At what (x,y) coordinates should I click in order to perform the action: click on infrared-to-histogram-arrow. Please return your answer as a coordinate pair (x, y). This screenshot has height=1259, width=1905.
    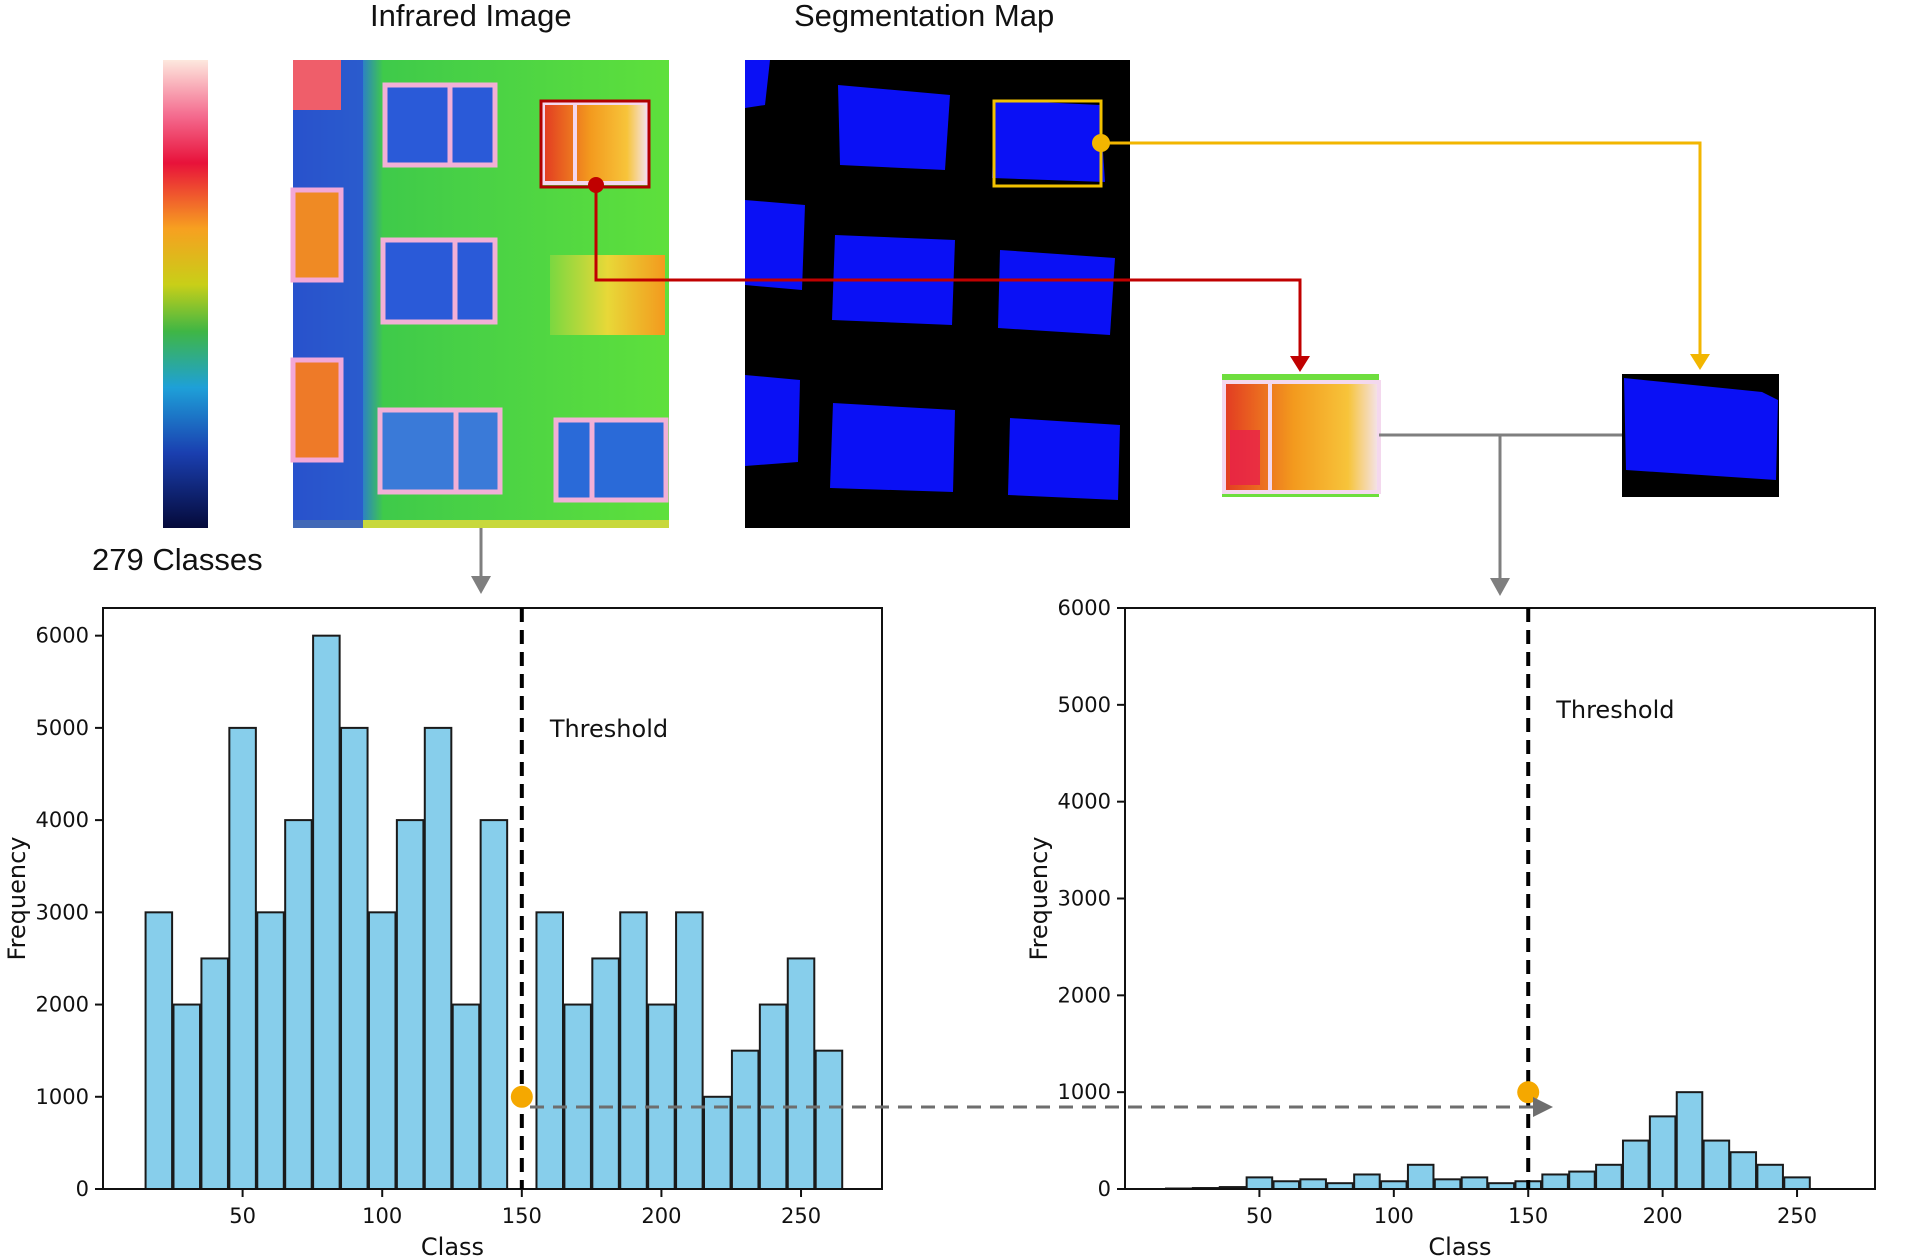
    Looking at the image, I should click on (481, 561).